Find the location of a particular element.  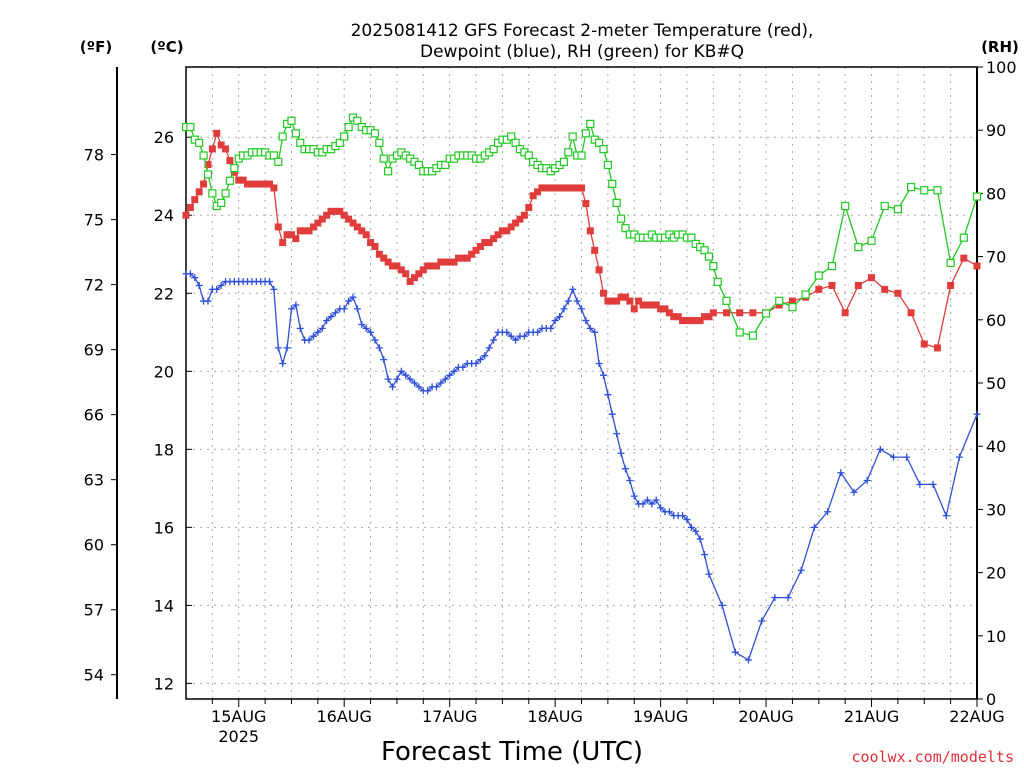

x-tick-label: 15AUG is located at coordinates (238, 716).